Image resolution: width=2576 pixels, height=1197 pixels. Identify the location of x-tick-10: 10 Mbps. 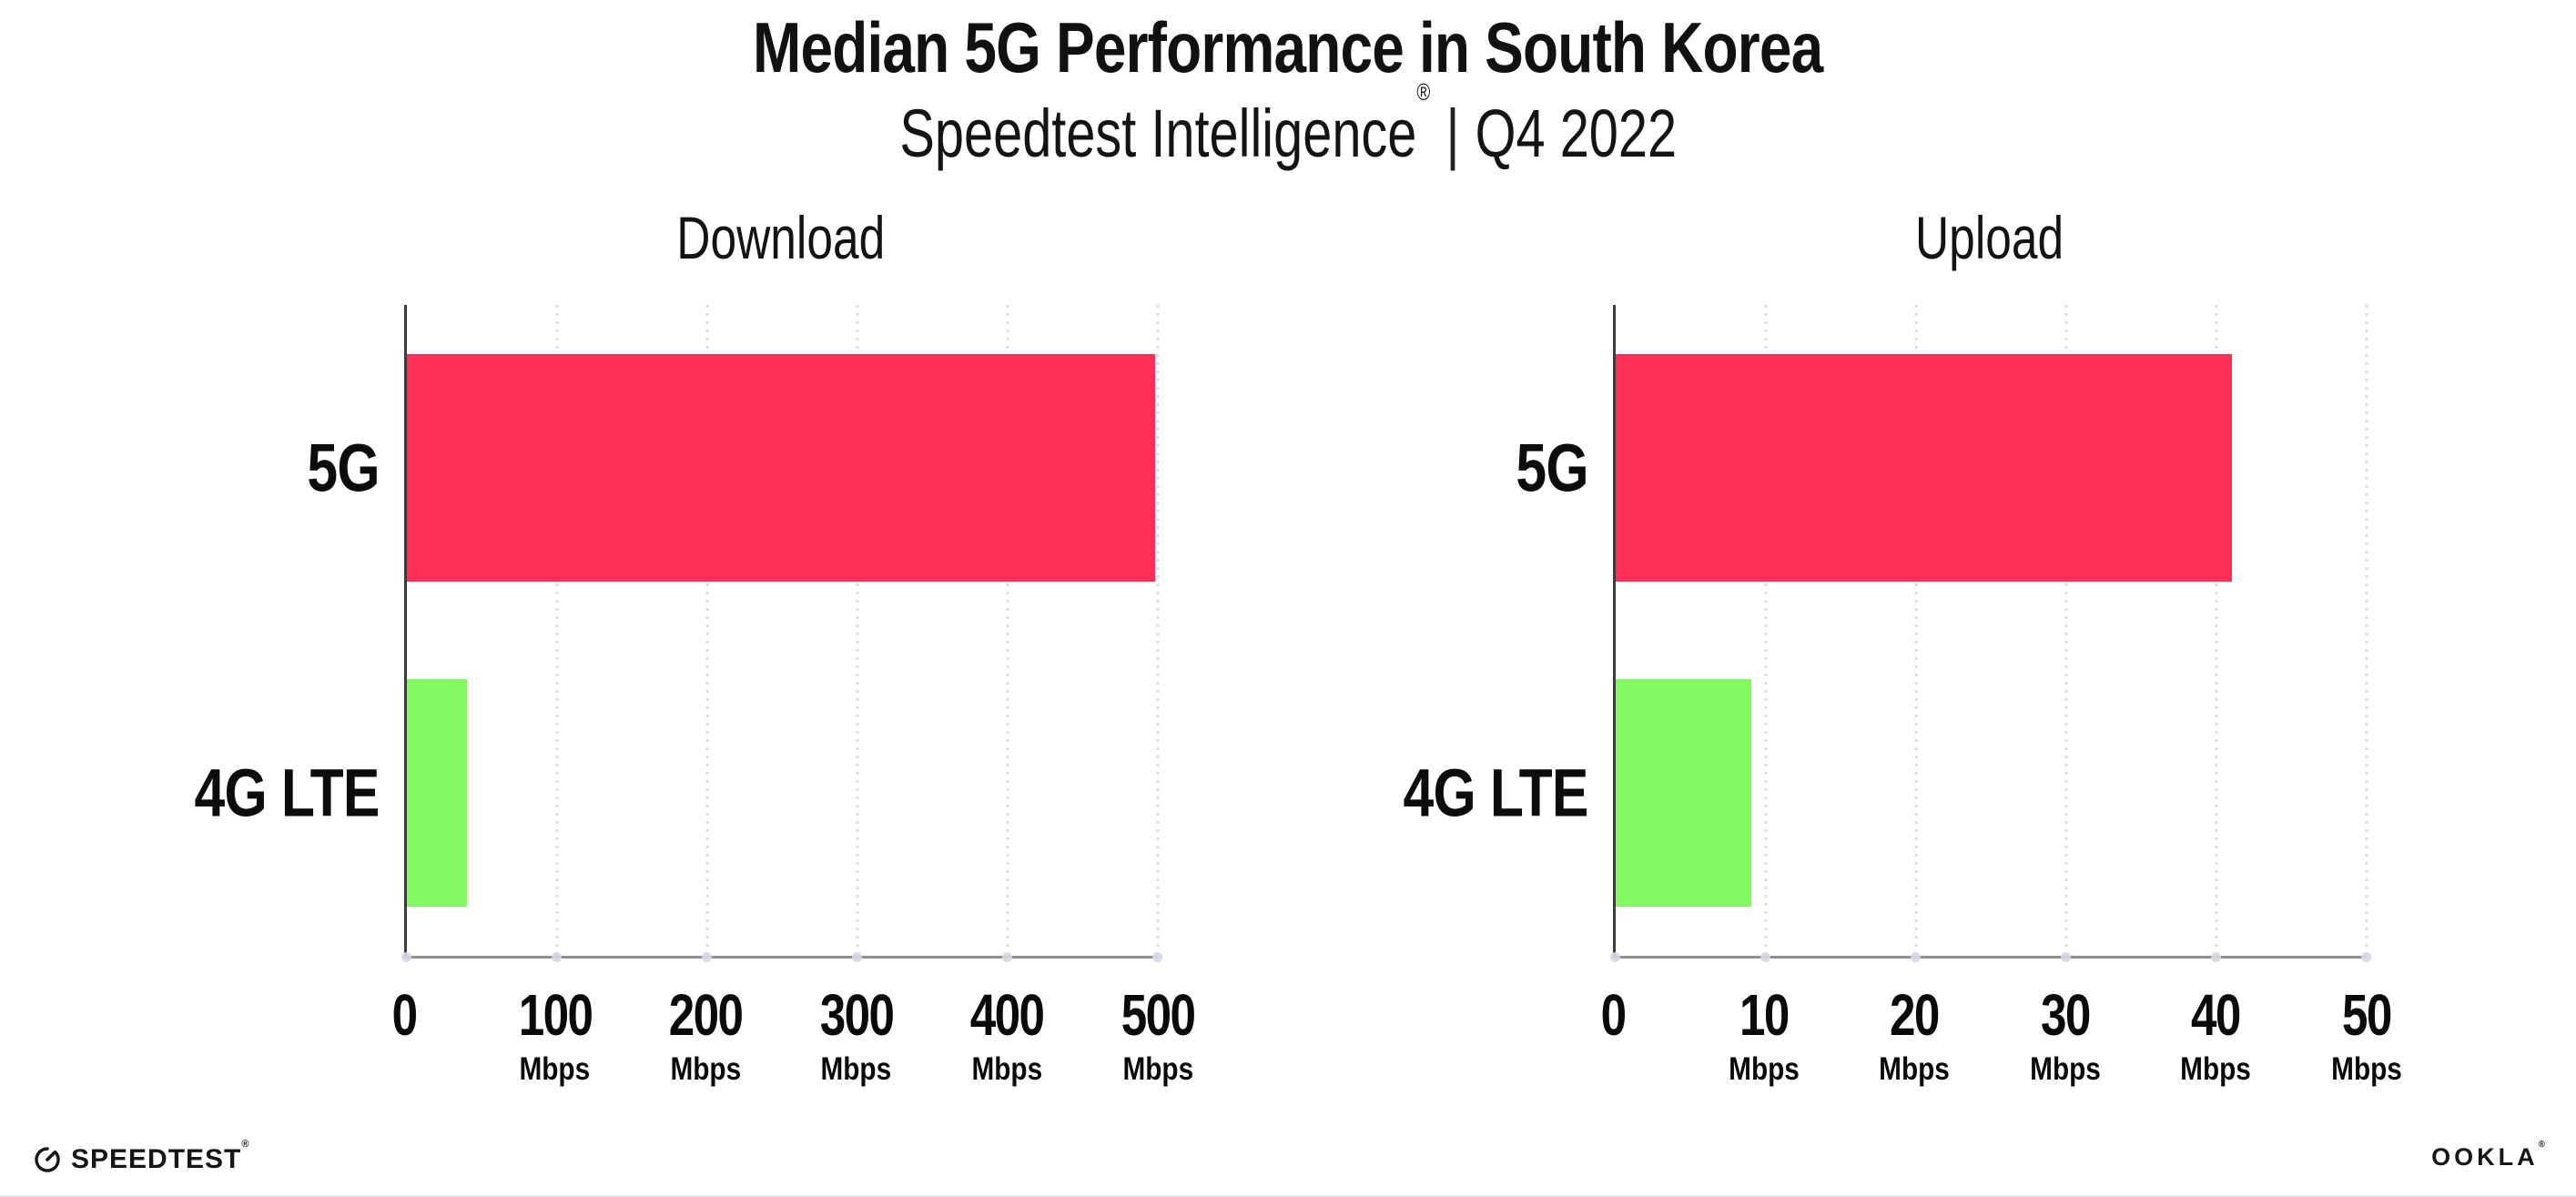
(1763, 1036).